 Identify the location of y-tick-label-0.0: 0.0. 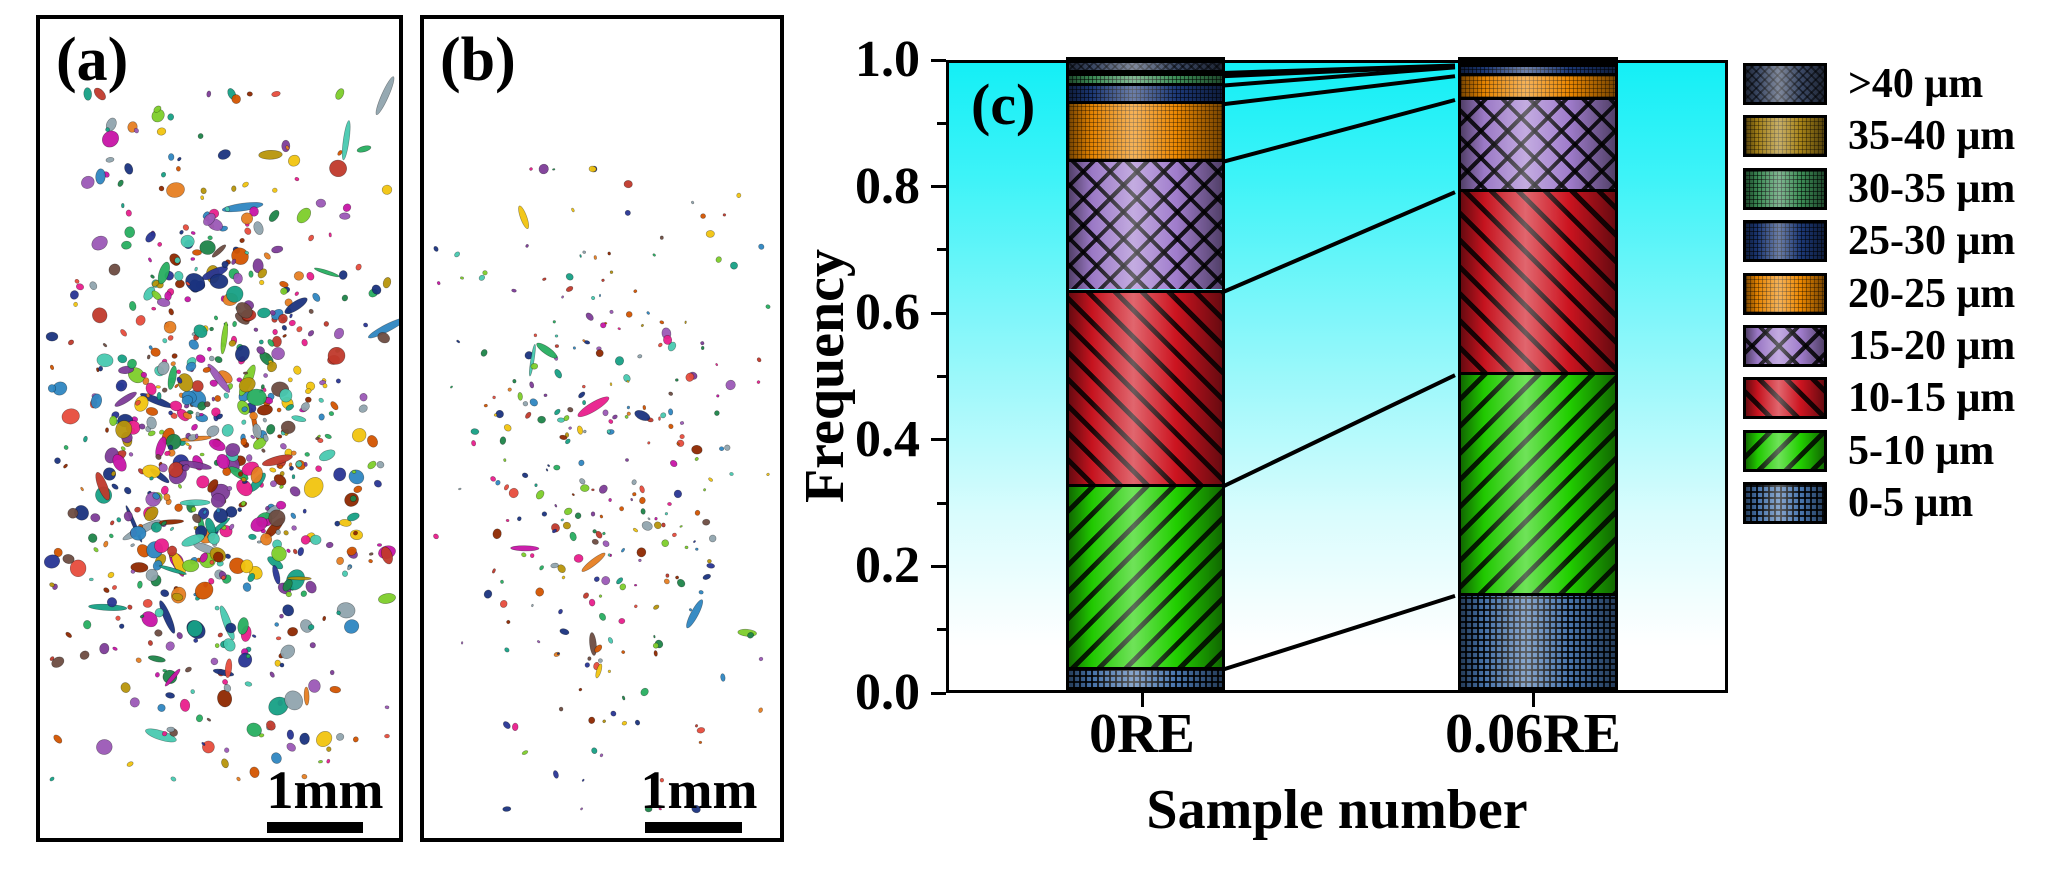
(887, 692).